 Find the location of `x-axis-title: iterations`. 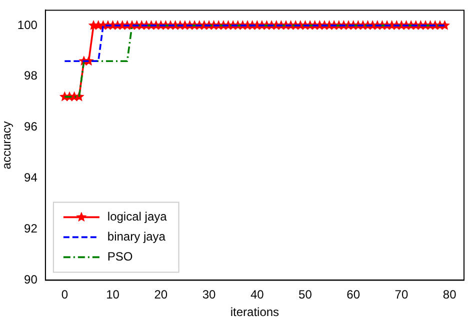

x-axis-title: iterations is located at coordinates (255, 312).